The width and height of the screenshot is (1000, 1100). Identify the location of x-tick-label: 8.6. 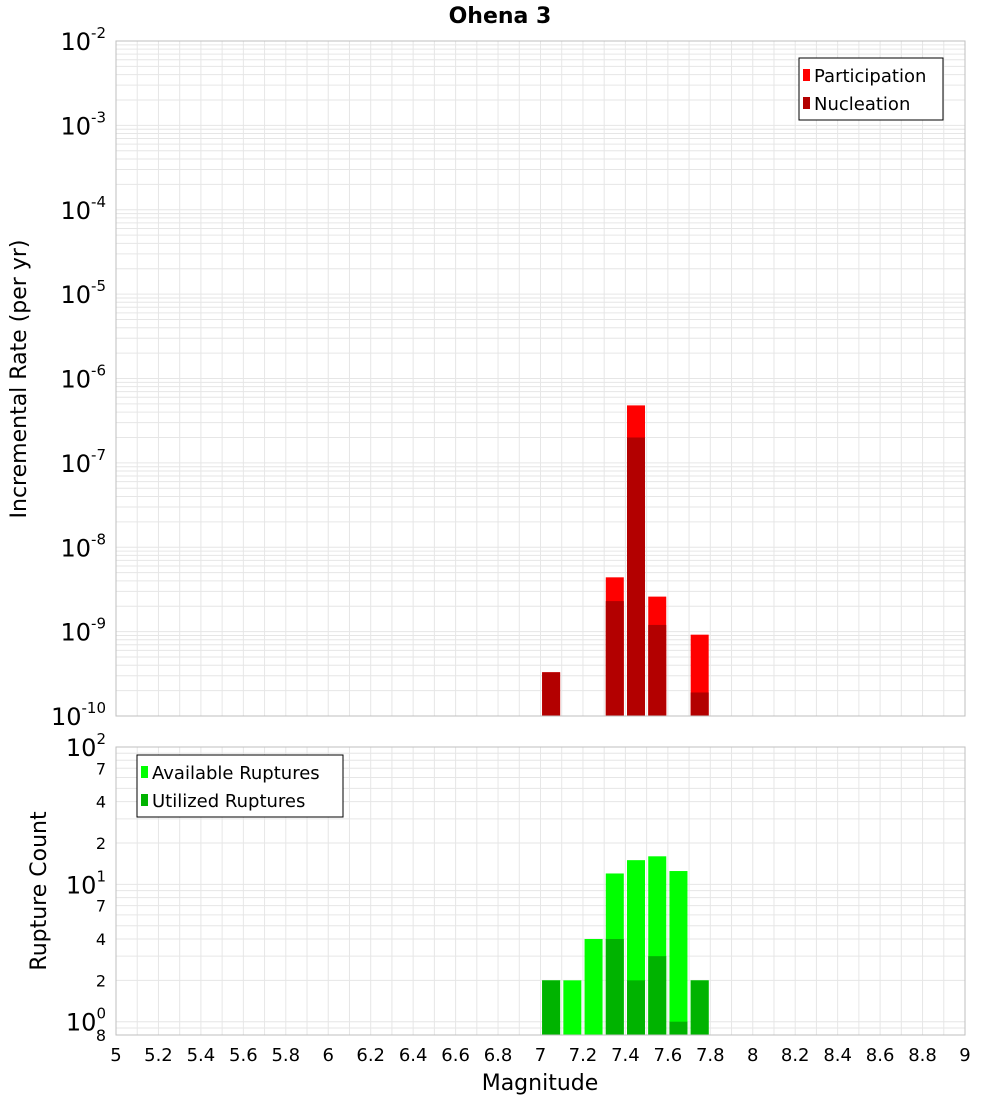
(880, 1055).